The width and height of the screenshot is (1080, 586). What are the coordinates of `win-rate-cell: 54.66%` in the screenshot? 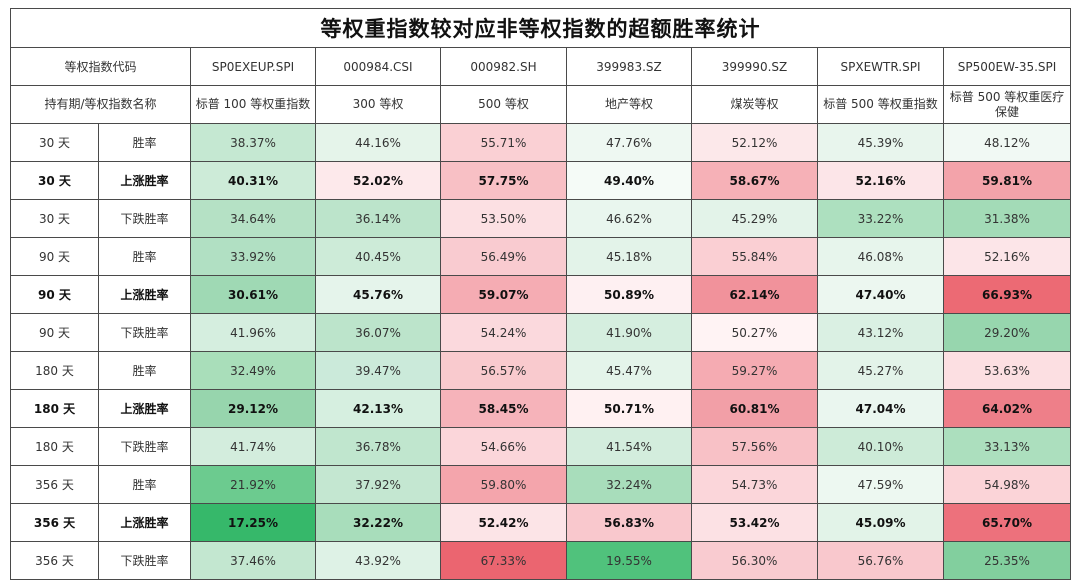 It's located at (503, 446).